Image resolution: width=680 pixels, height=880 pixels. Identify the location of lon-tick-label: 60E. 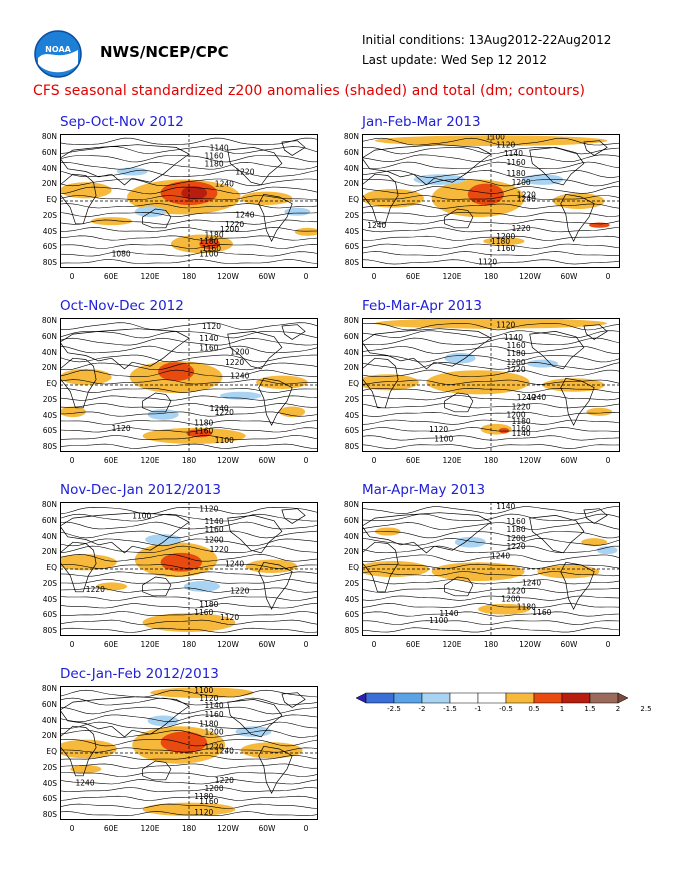
(111, 276).